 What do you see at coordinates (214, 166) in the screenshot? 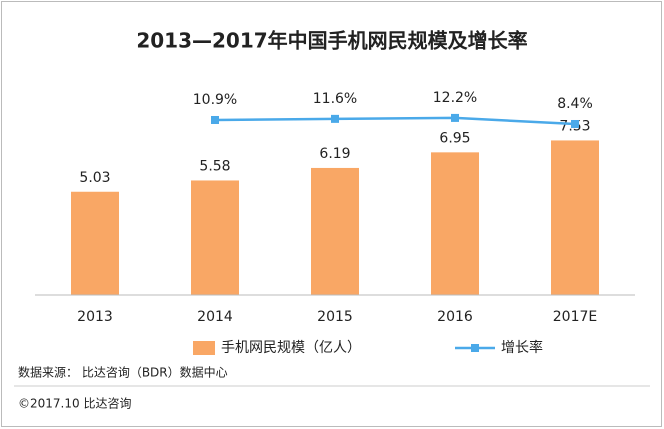
I see `bar-label: 5.58` at bounding box center [214, 166].